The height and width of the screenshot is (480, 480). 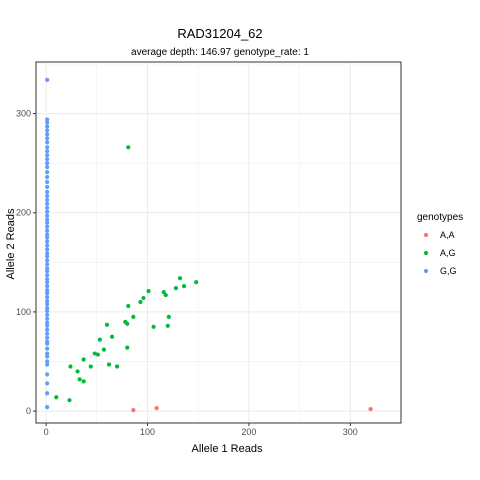 I want to click on x-tick-label: 0, so click(x=46, y=432).